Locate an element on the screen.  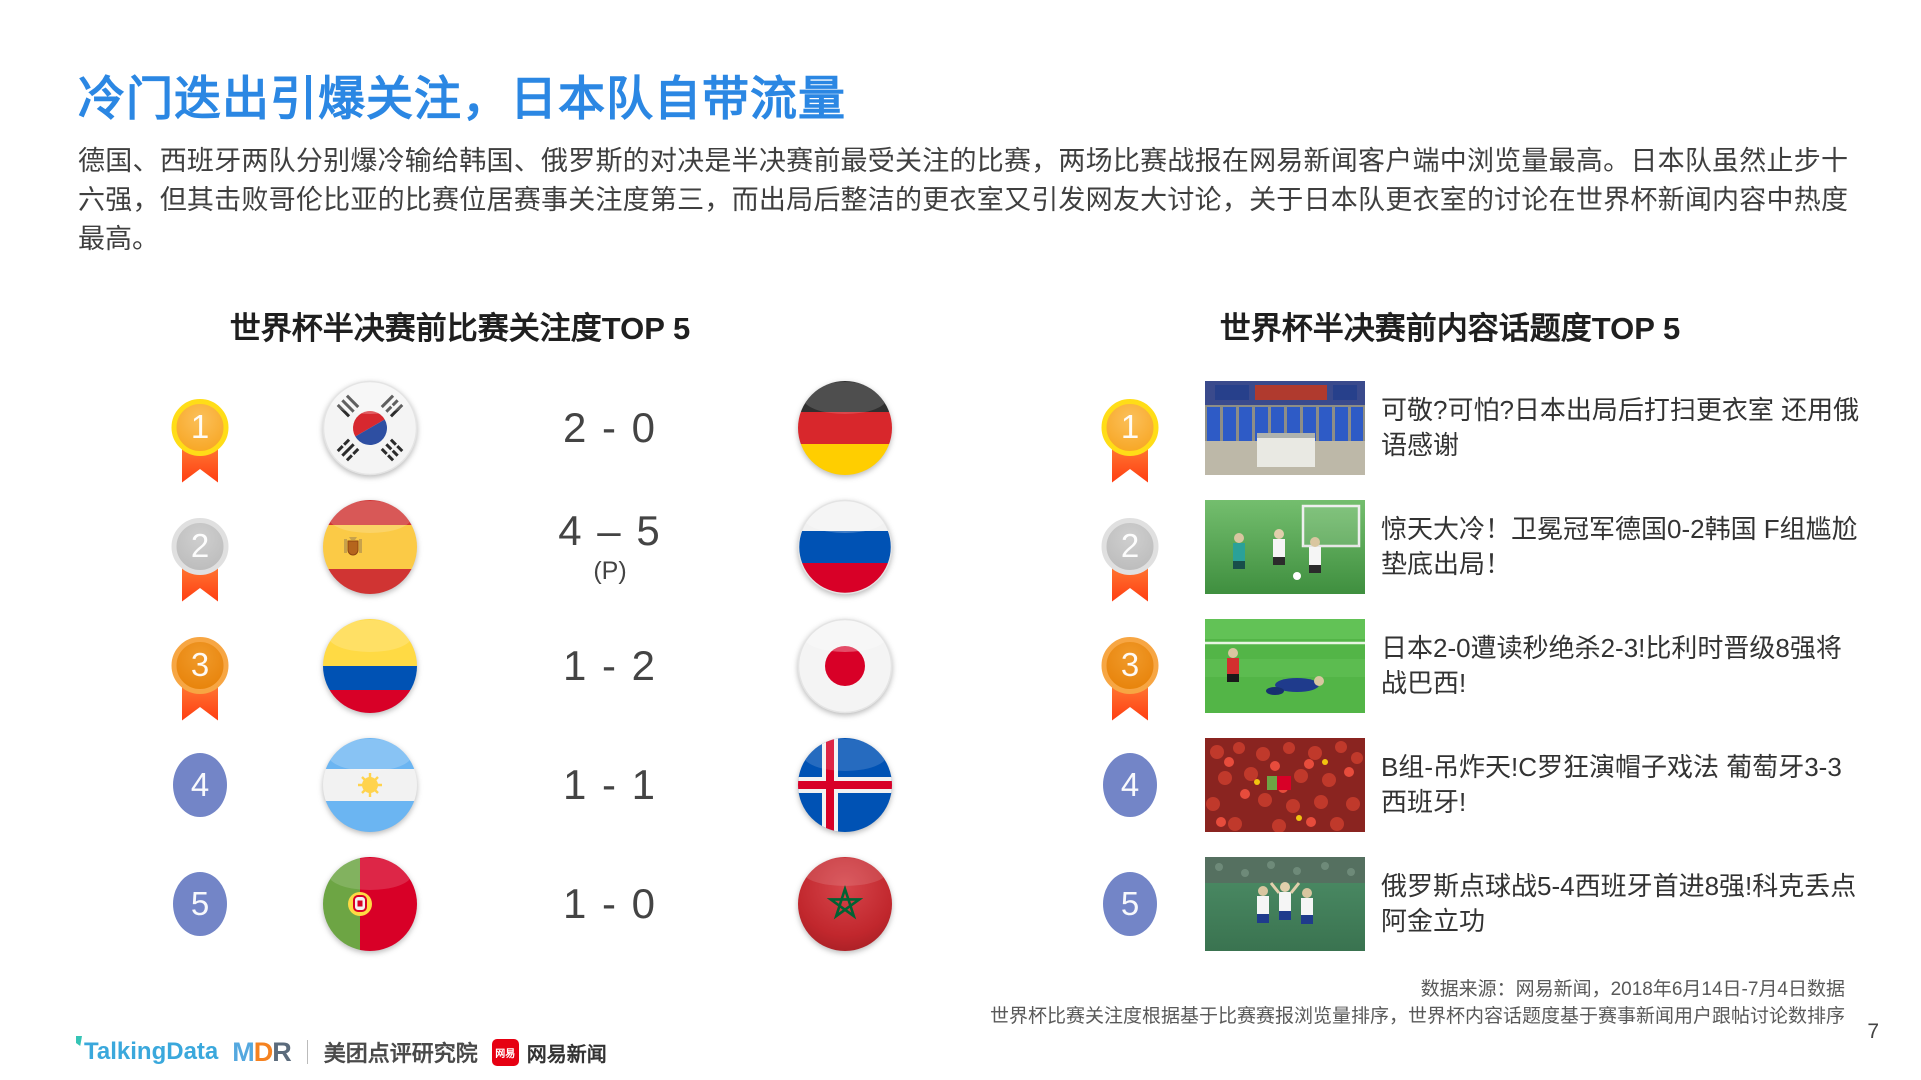
table-row: 1 is located at coordinates (535, 427).